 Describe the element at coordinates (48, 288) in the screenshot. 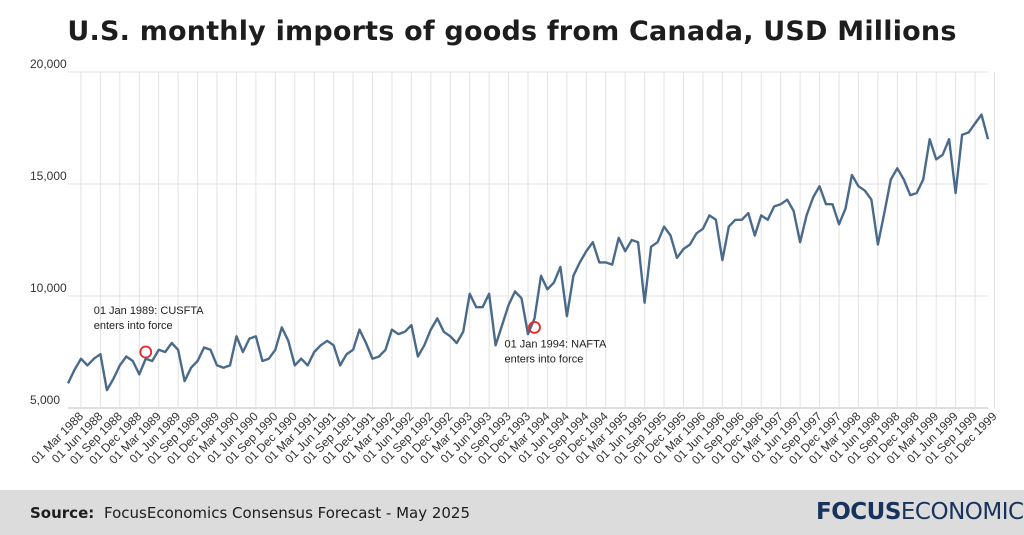

I see `y-tick-label: 10,000` at that location.